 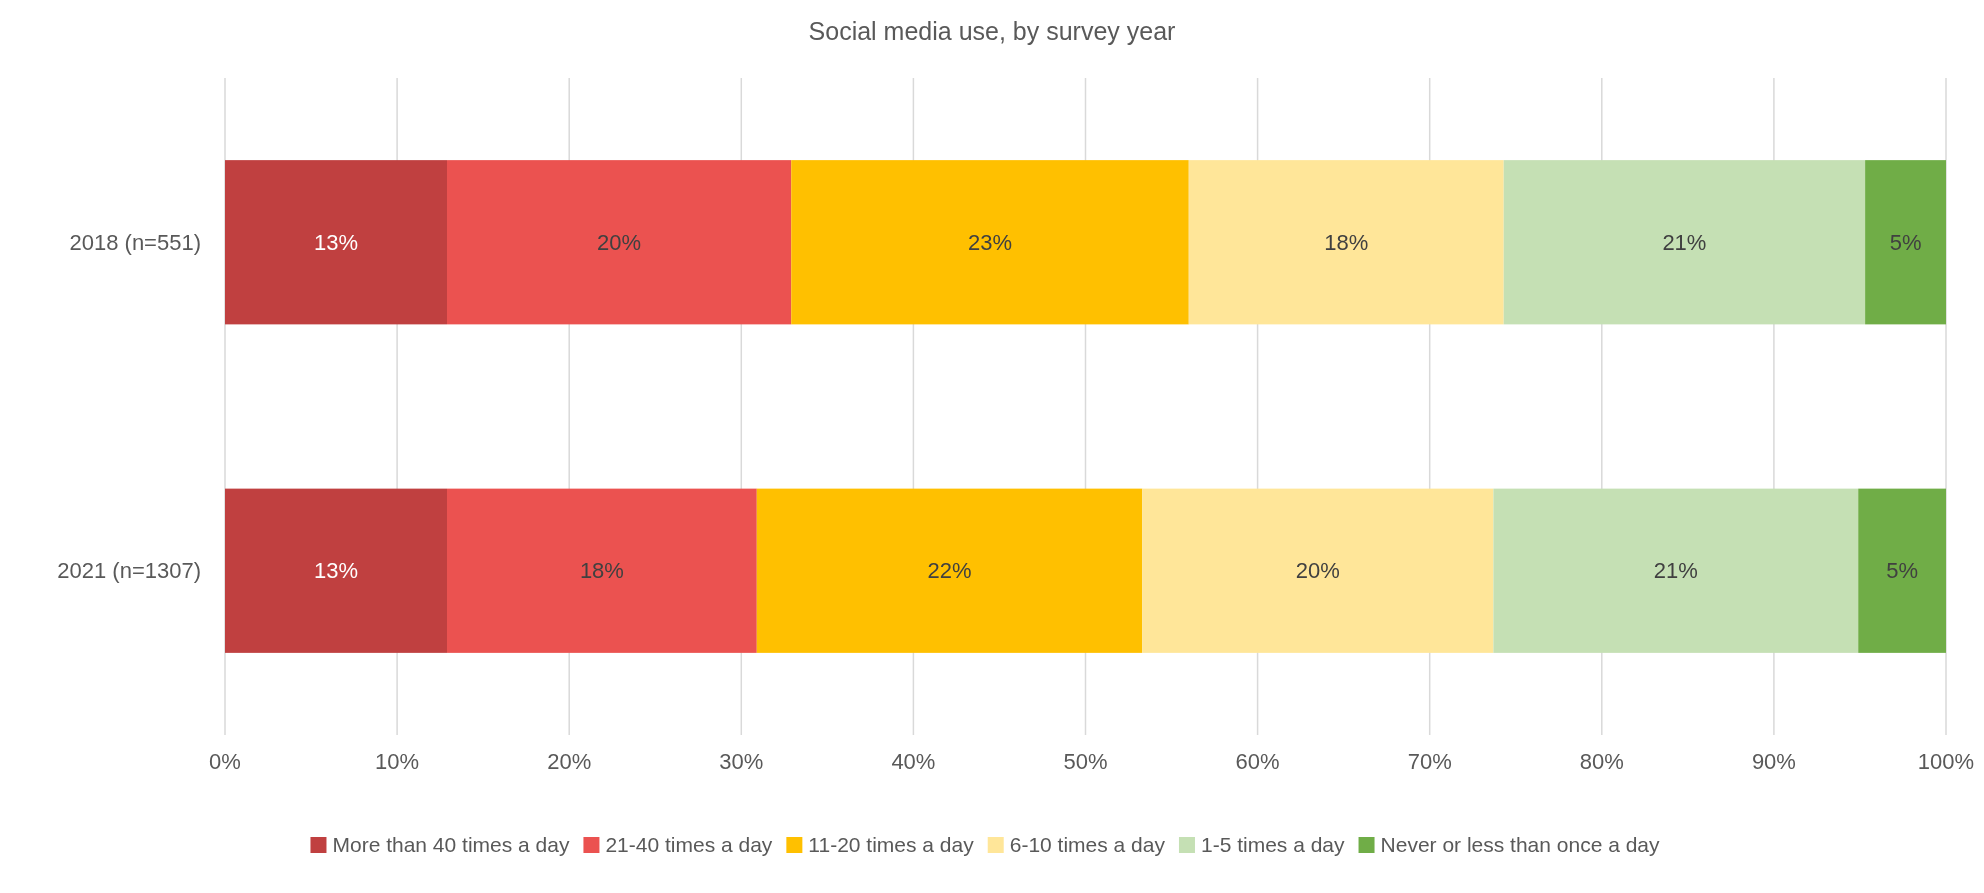 I want to click on legend-label: More than 40 times a day, so click(x=451, y=845).